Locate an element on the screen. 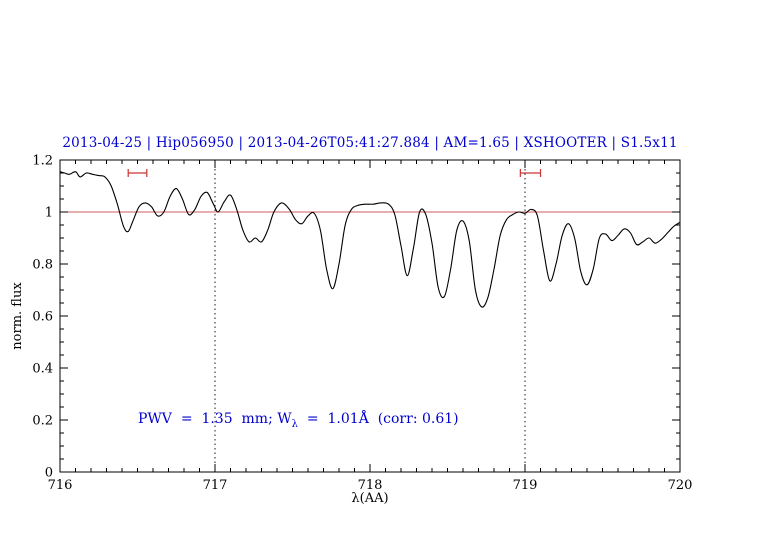 The image size is (782, 542). y-tick-label: 0.2 is located at coordinates (42, 421).